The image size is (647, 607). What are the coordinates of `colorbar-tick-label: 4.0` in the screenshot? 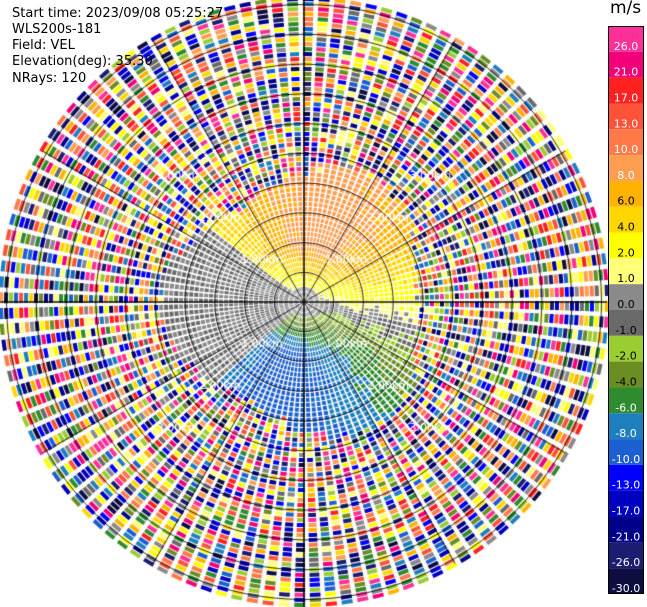 It's located at (626, 227).